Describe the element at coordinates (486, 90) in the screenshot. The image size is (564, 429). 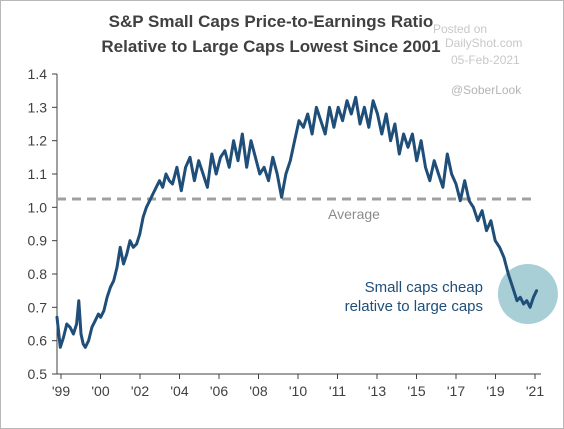
I see `watermark-handle: @SoberLook` at that location.